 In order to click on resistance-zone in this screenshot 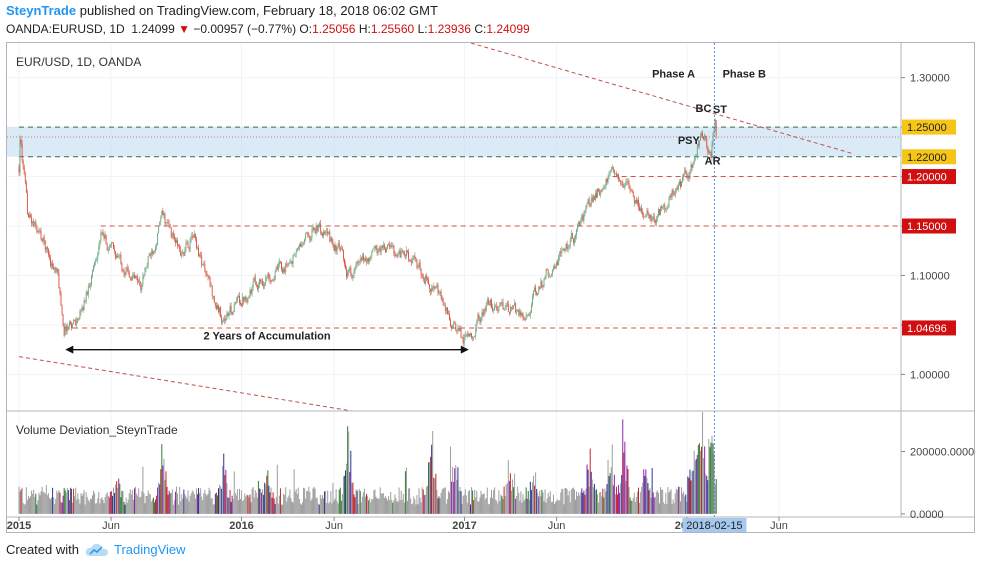, I will do `click(454, 142)`.